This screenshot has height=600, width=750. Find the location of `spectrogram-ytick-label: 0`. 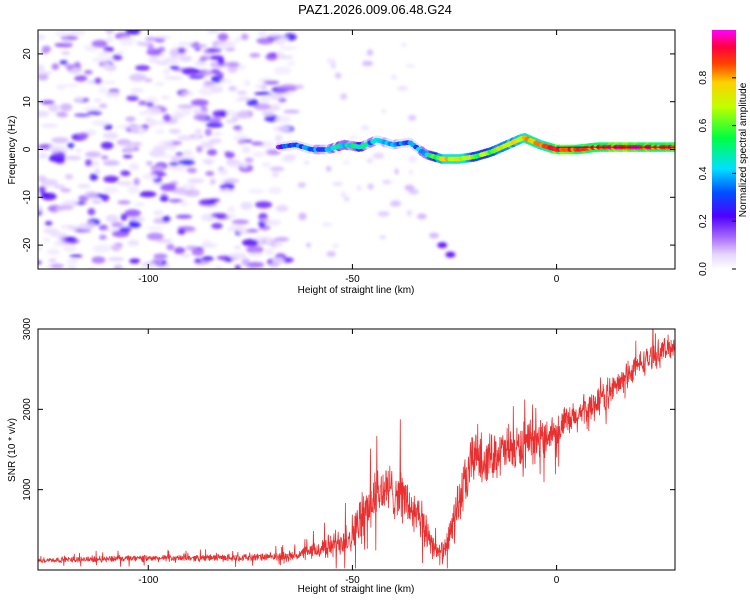

spectrogram-ytick-label: 0 is located at coordinates (27, 149).